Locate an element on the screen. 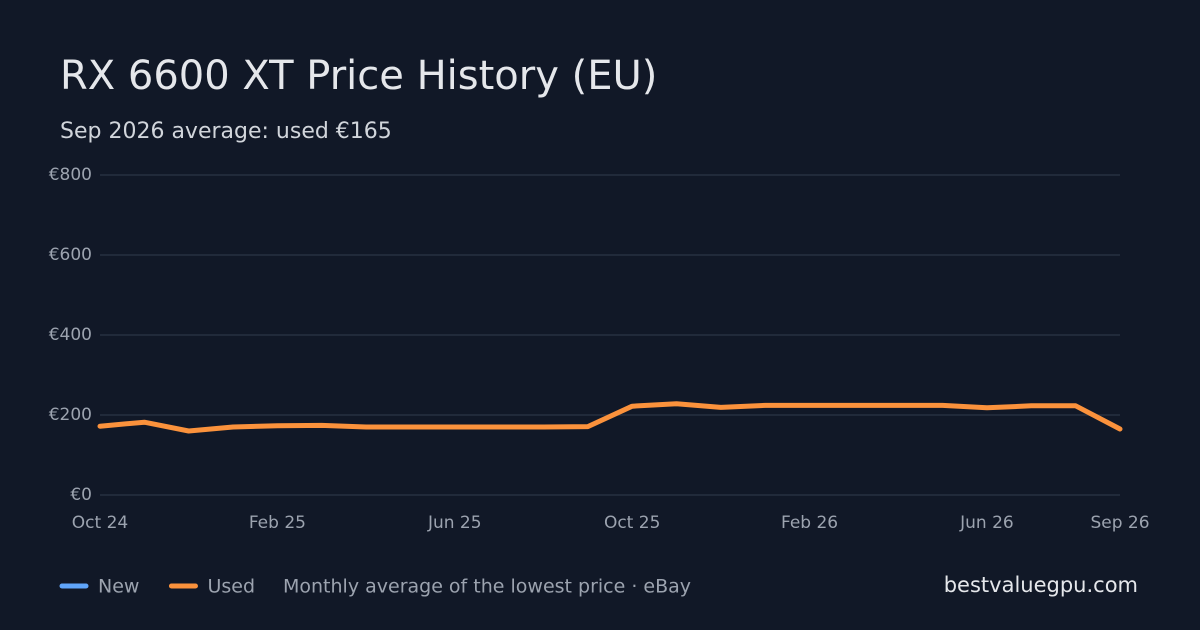 The image size is (1200, 630). y-tick-label: €400 is located at coordinates (70, 335).